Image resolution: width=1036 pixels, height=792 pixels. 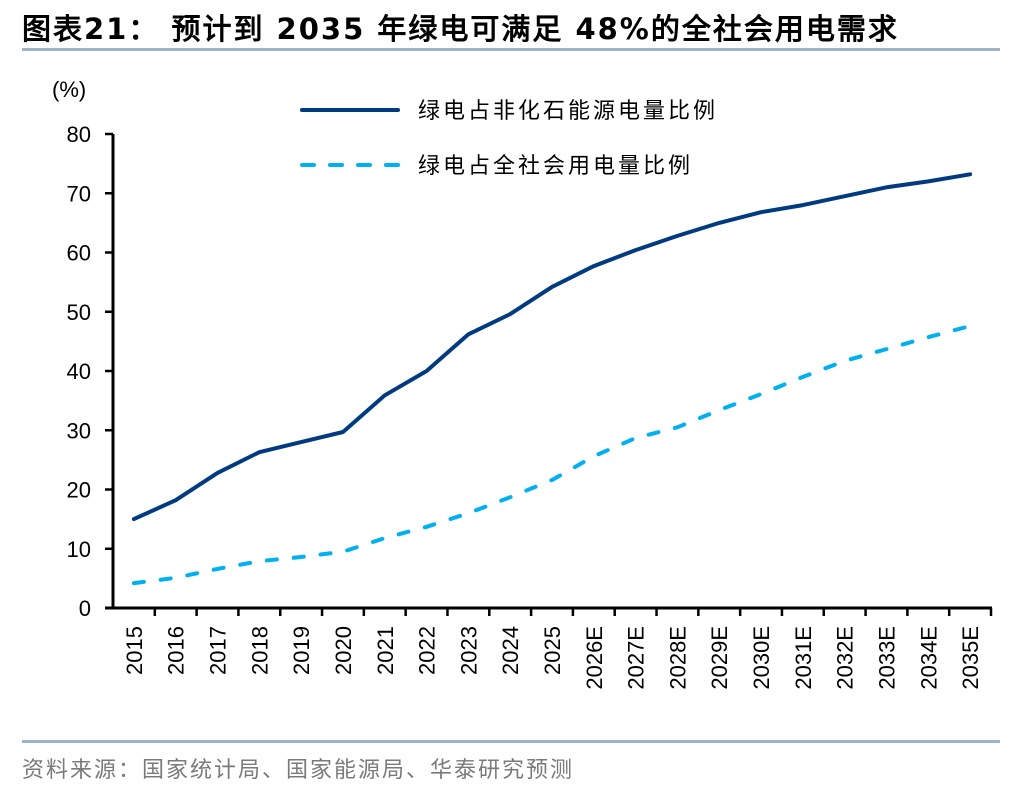 I want to click on source-note: 资料来源：国家统计局、国家能源局、华泰研究预测, so click(x=298, y=770).